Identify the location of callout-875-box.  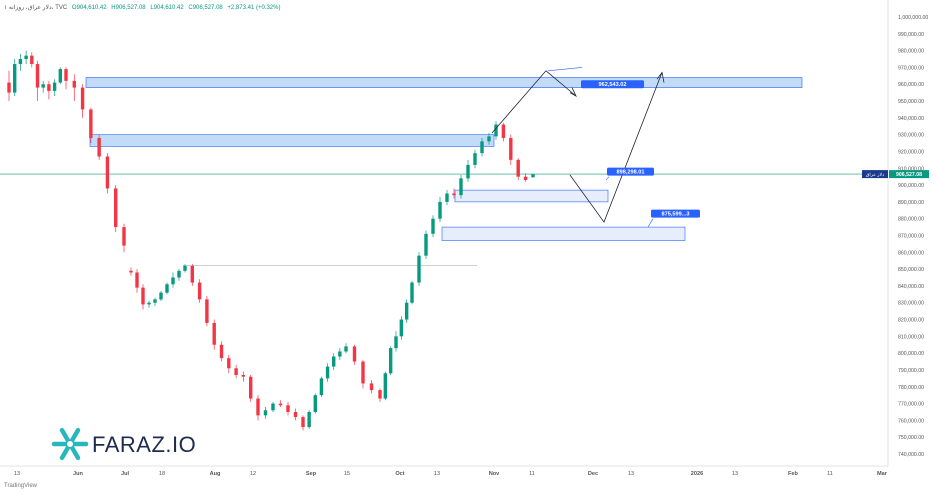
(675, 213).